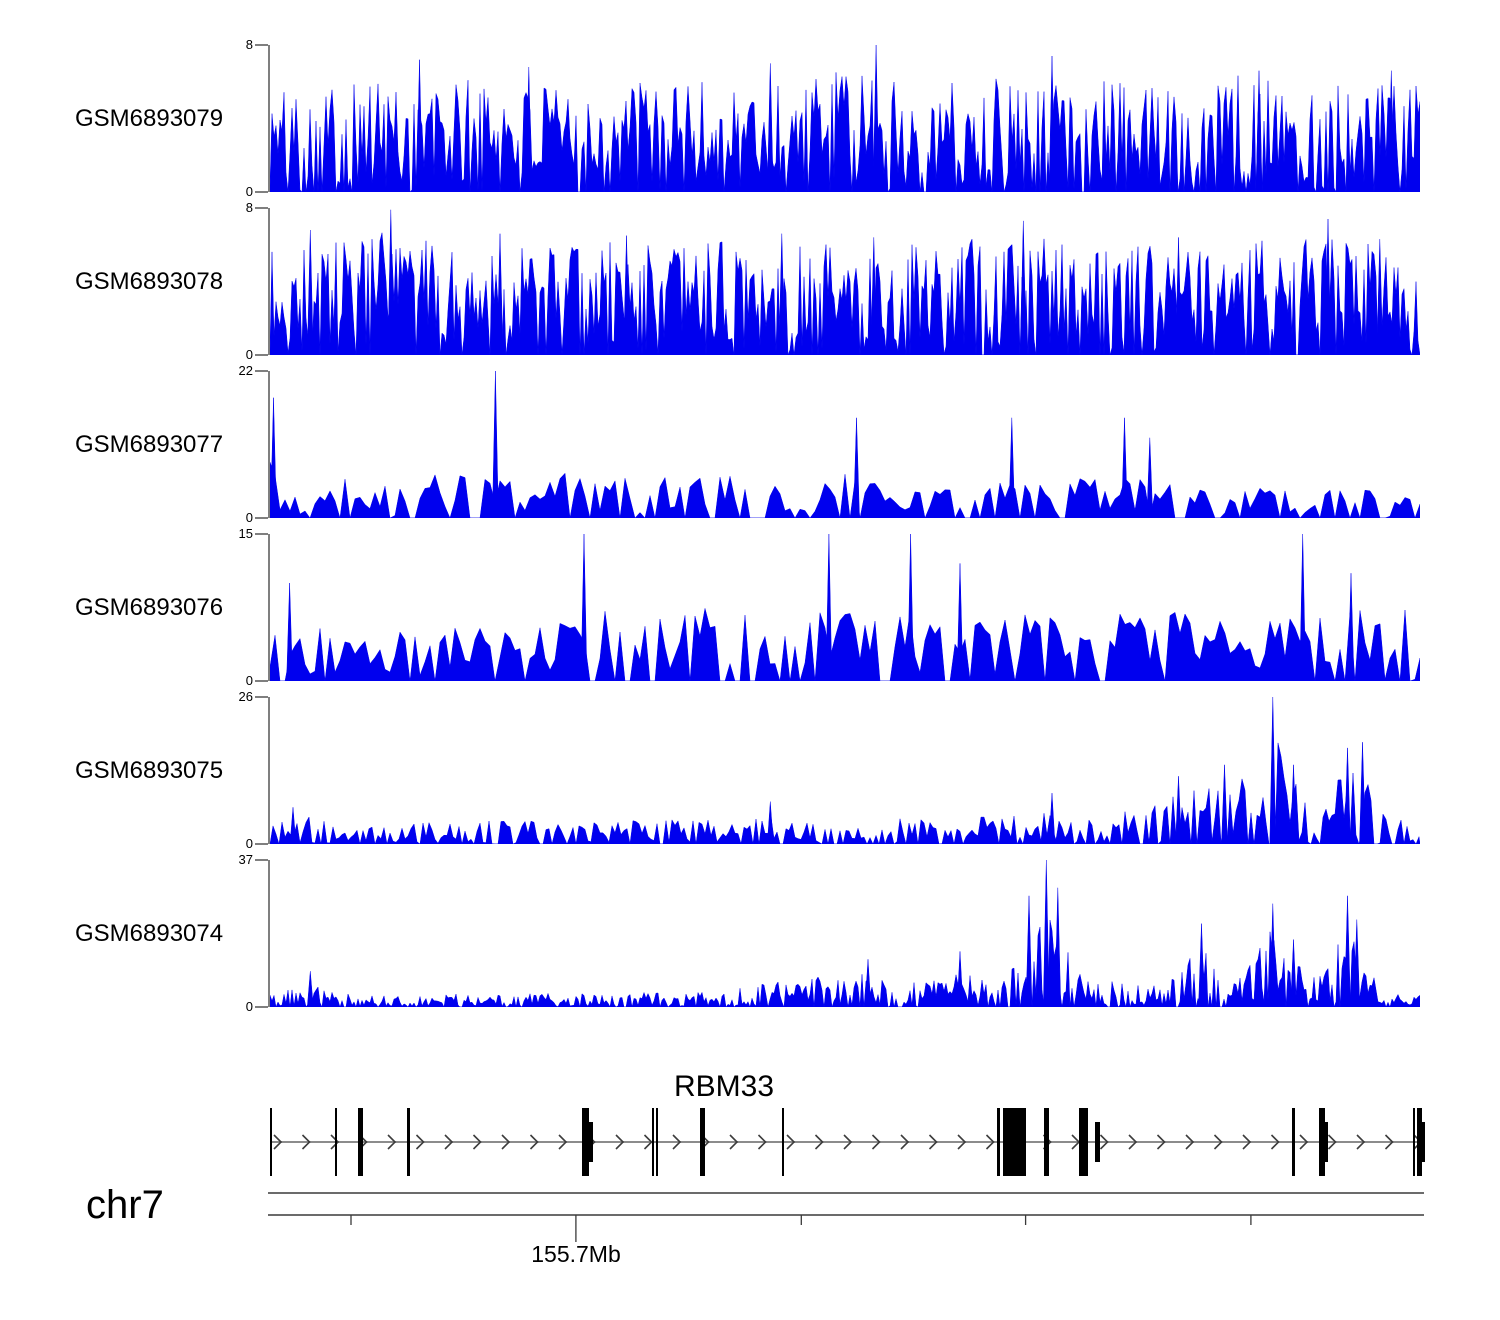 The height and width of the screenshot is (1320, 1500). What do you see at coordinates (245, 859) in the screenshot?
I see `y-max-label: 37` at bounding box center [245, 859].